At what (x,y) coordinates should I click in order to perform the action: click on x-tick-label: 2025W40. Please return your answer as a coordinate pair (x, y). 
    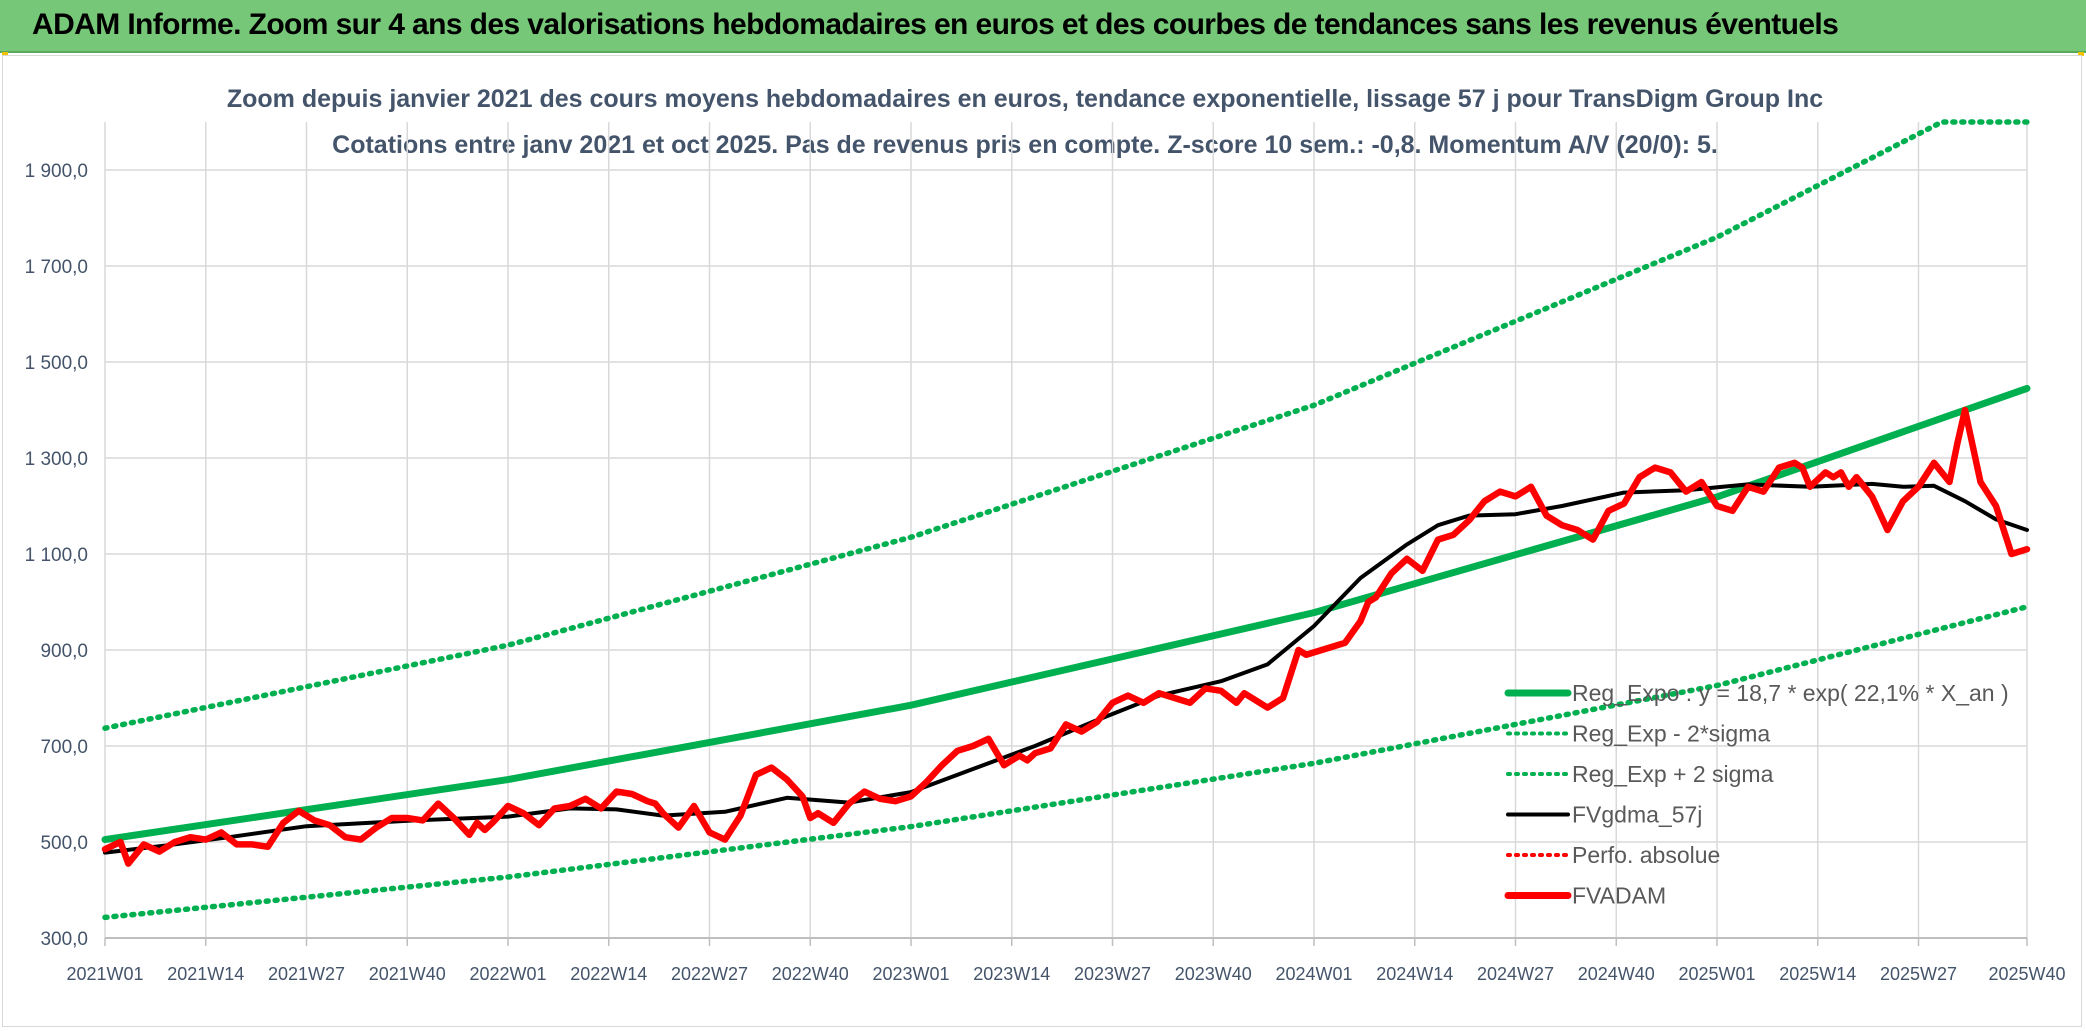
    Looking at the image, I should click on (2026, 974).